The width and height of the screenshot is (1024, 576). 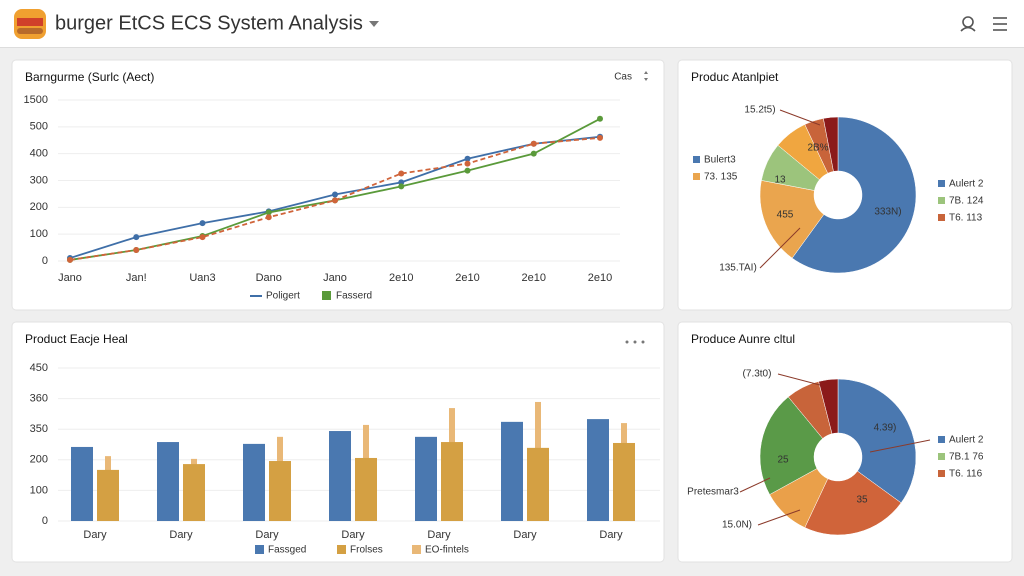 I want to click on pie-label: 13, so click(x=780, y=180).